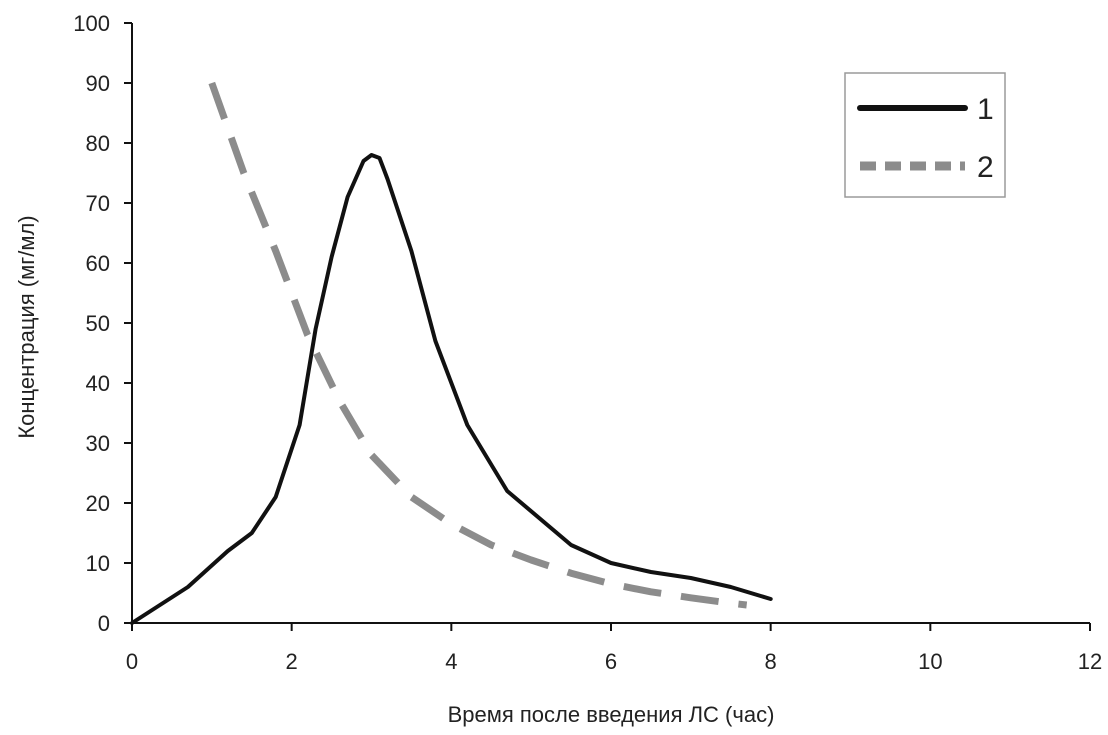 This screenshot has height=735, width=1108. What do you see at coordinates (91, 23) in the screenshot?
I see `y-tick-label: 100` at bounding box center [91, 23].